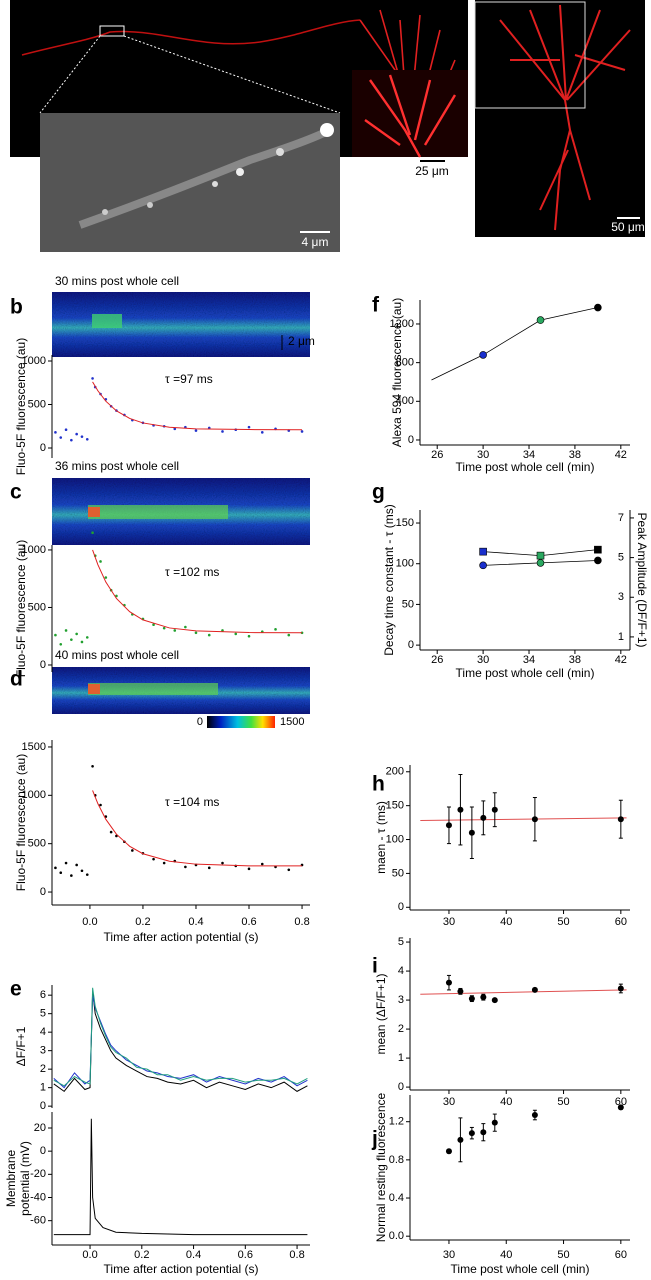 The height and width of the screenshot is (1280, 651). What do you see at coordinates (396, 1122) in the screenshot?
I see `y-tick-label: 1.2` at bounding box center [396, 1122].